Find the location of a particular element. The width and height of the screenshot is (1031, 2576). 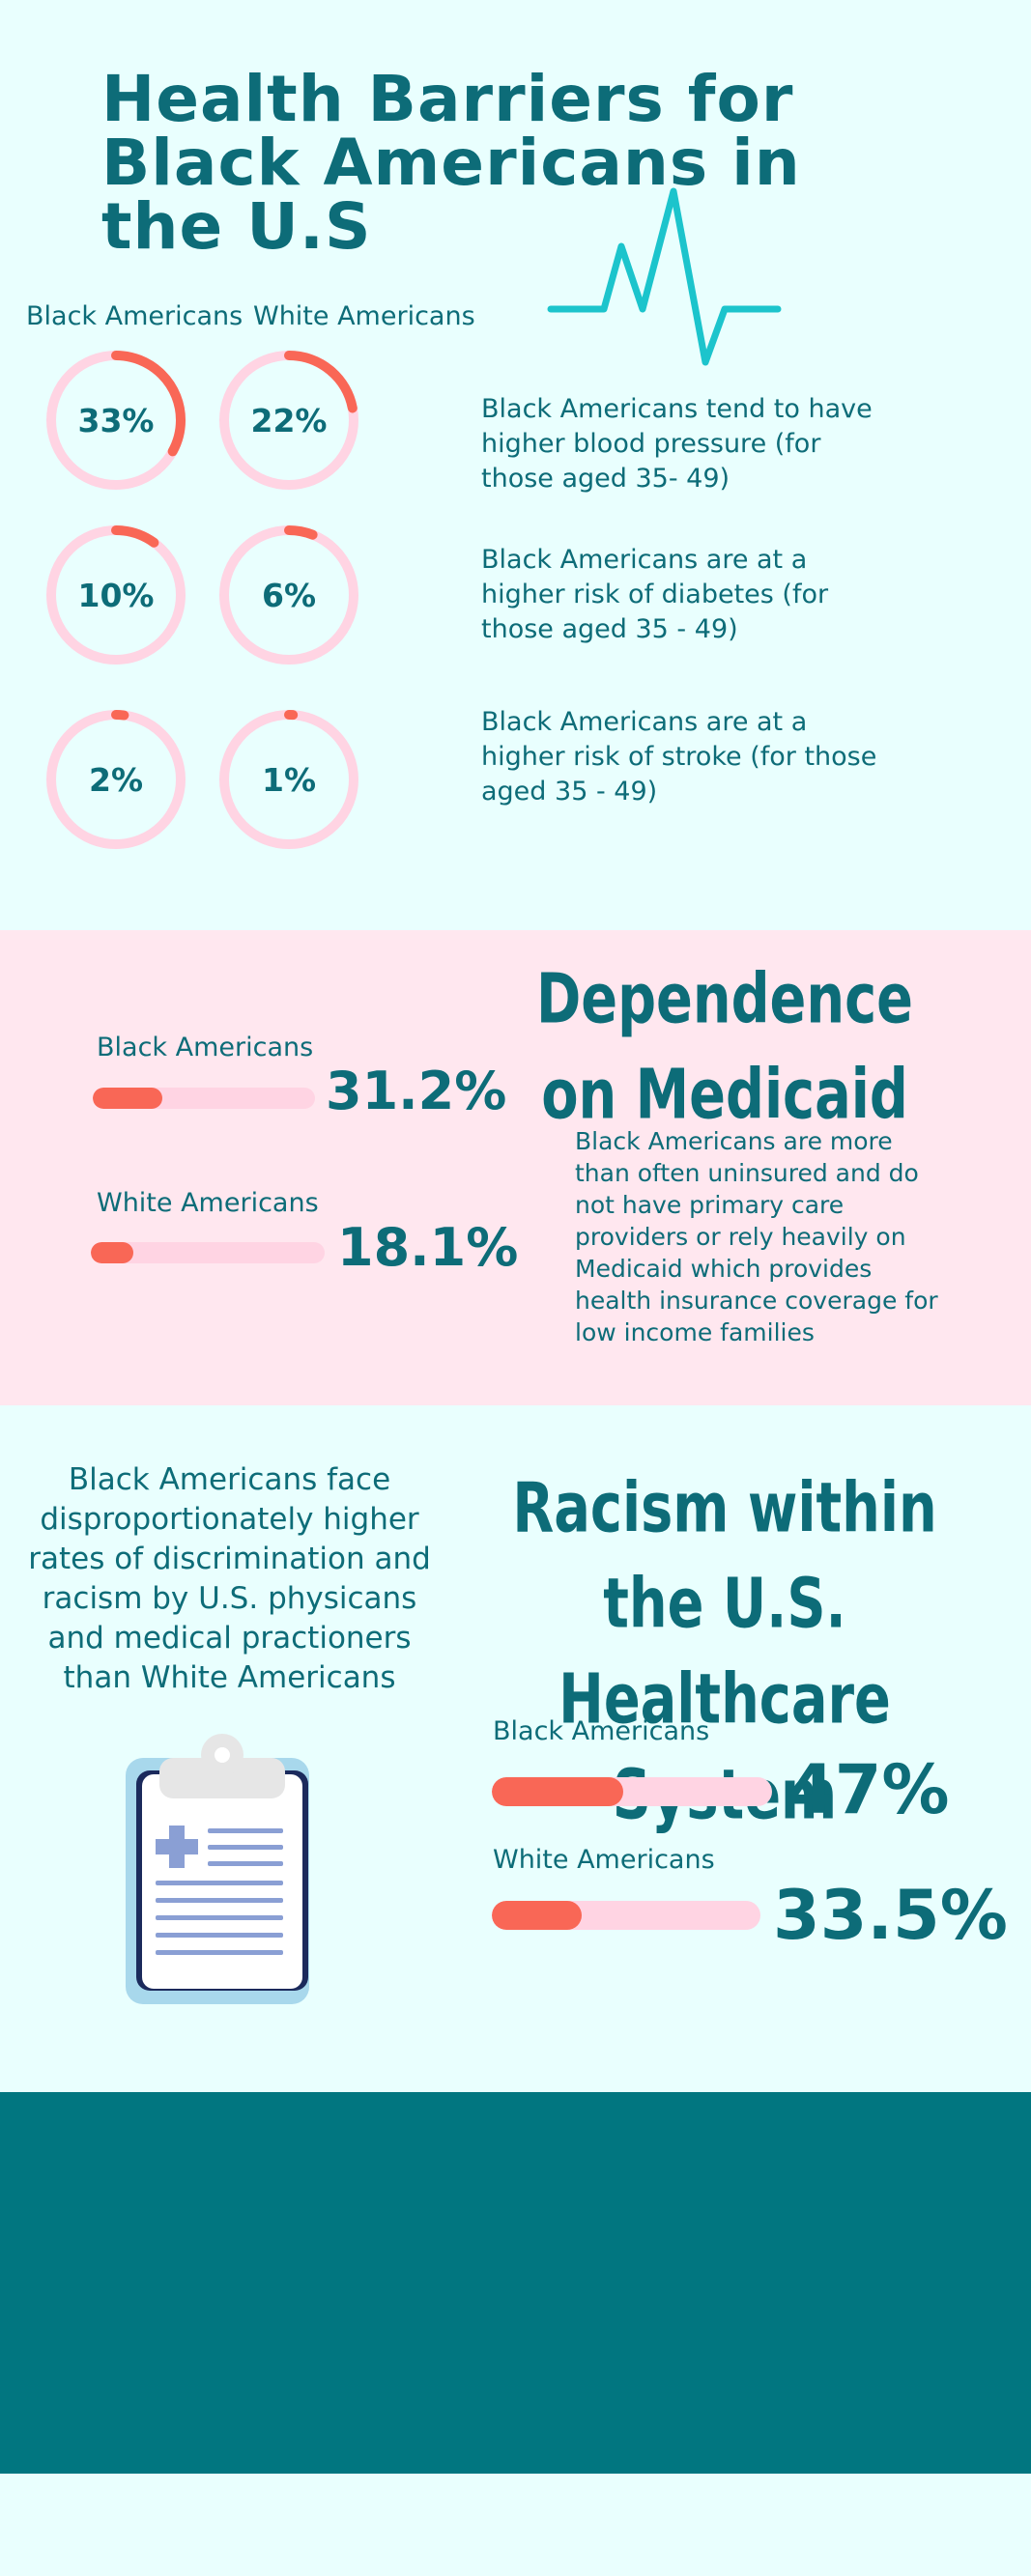

heartbeat-line-icon is located at coordinates (664, 276).